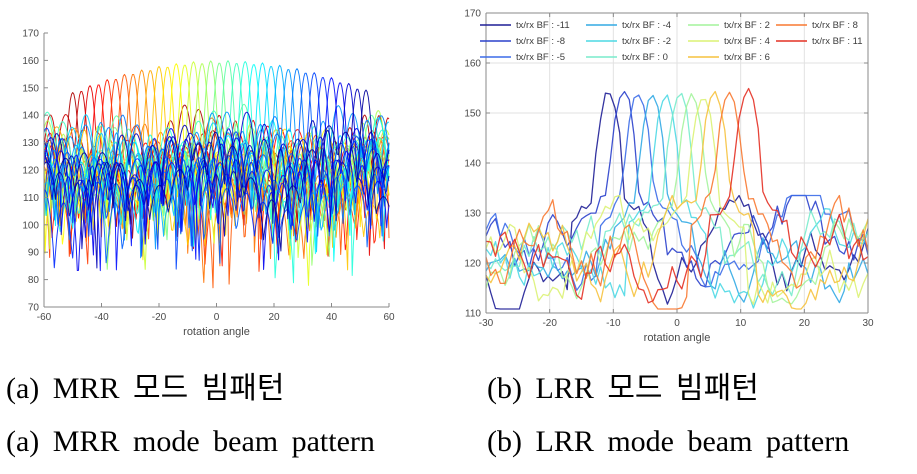 This screenshot has height=474, width=917. What do you see at coordinates (747, 25) in the screenshot?
I see `legend-label: tx/rx BF : 2` at bounding box center [747, 25].